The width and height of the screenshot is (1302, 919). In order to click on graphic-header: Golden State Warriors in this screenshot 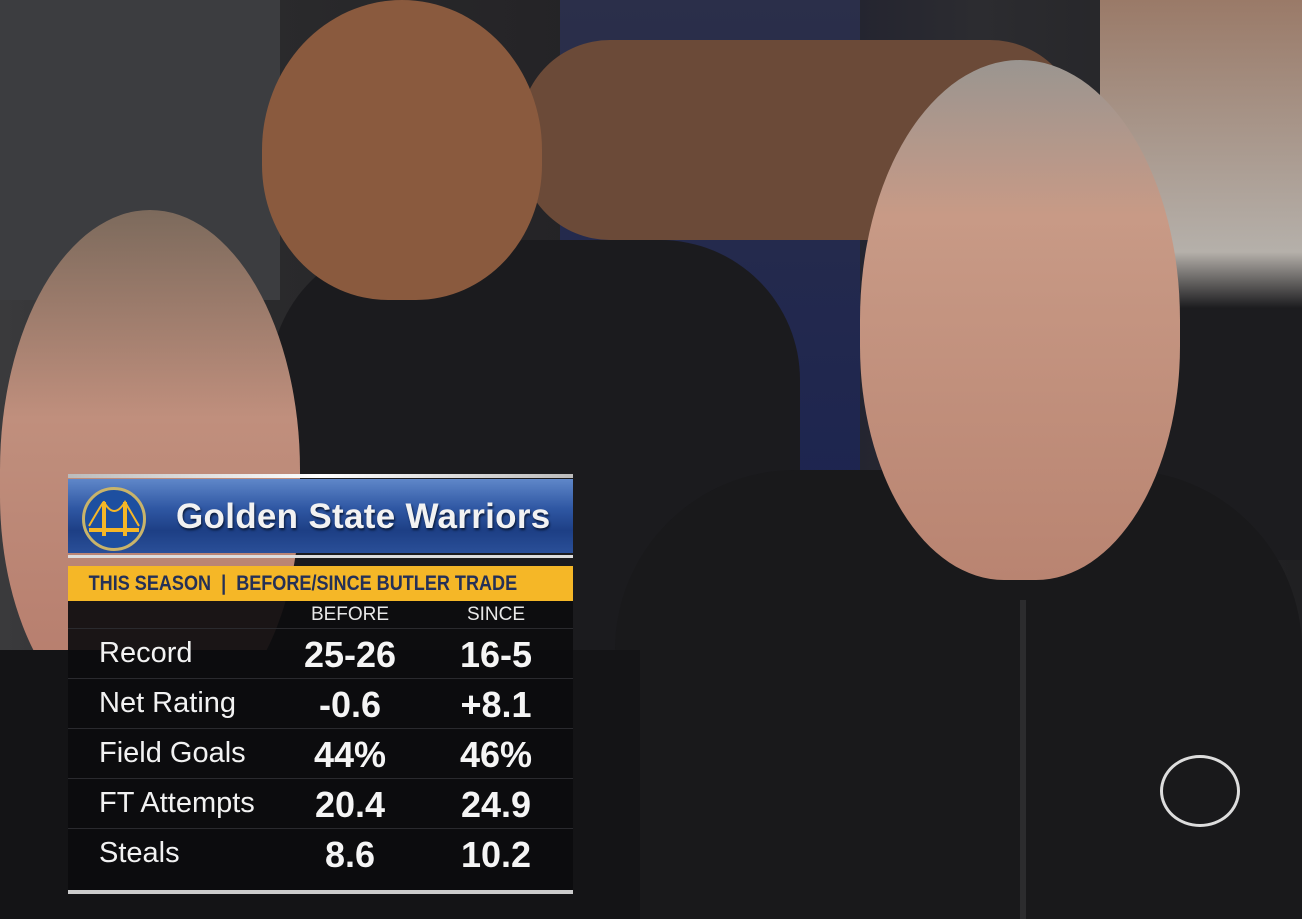, I will do `click(320, 516)`.